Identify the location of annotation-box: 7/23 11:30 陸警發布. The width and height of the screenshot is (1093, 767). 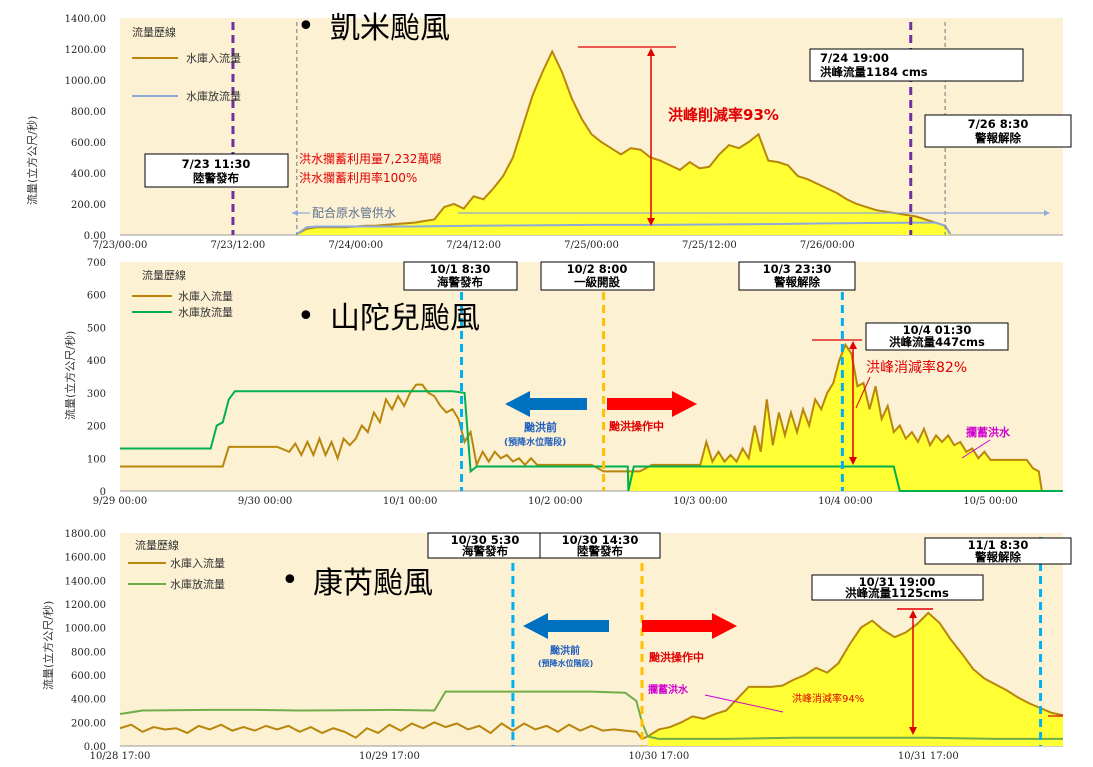
(216, 170).